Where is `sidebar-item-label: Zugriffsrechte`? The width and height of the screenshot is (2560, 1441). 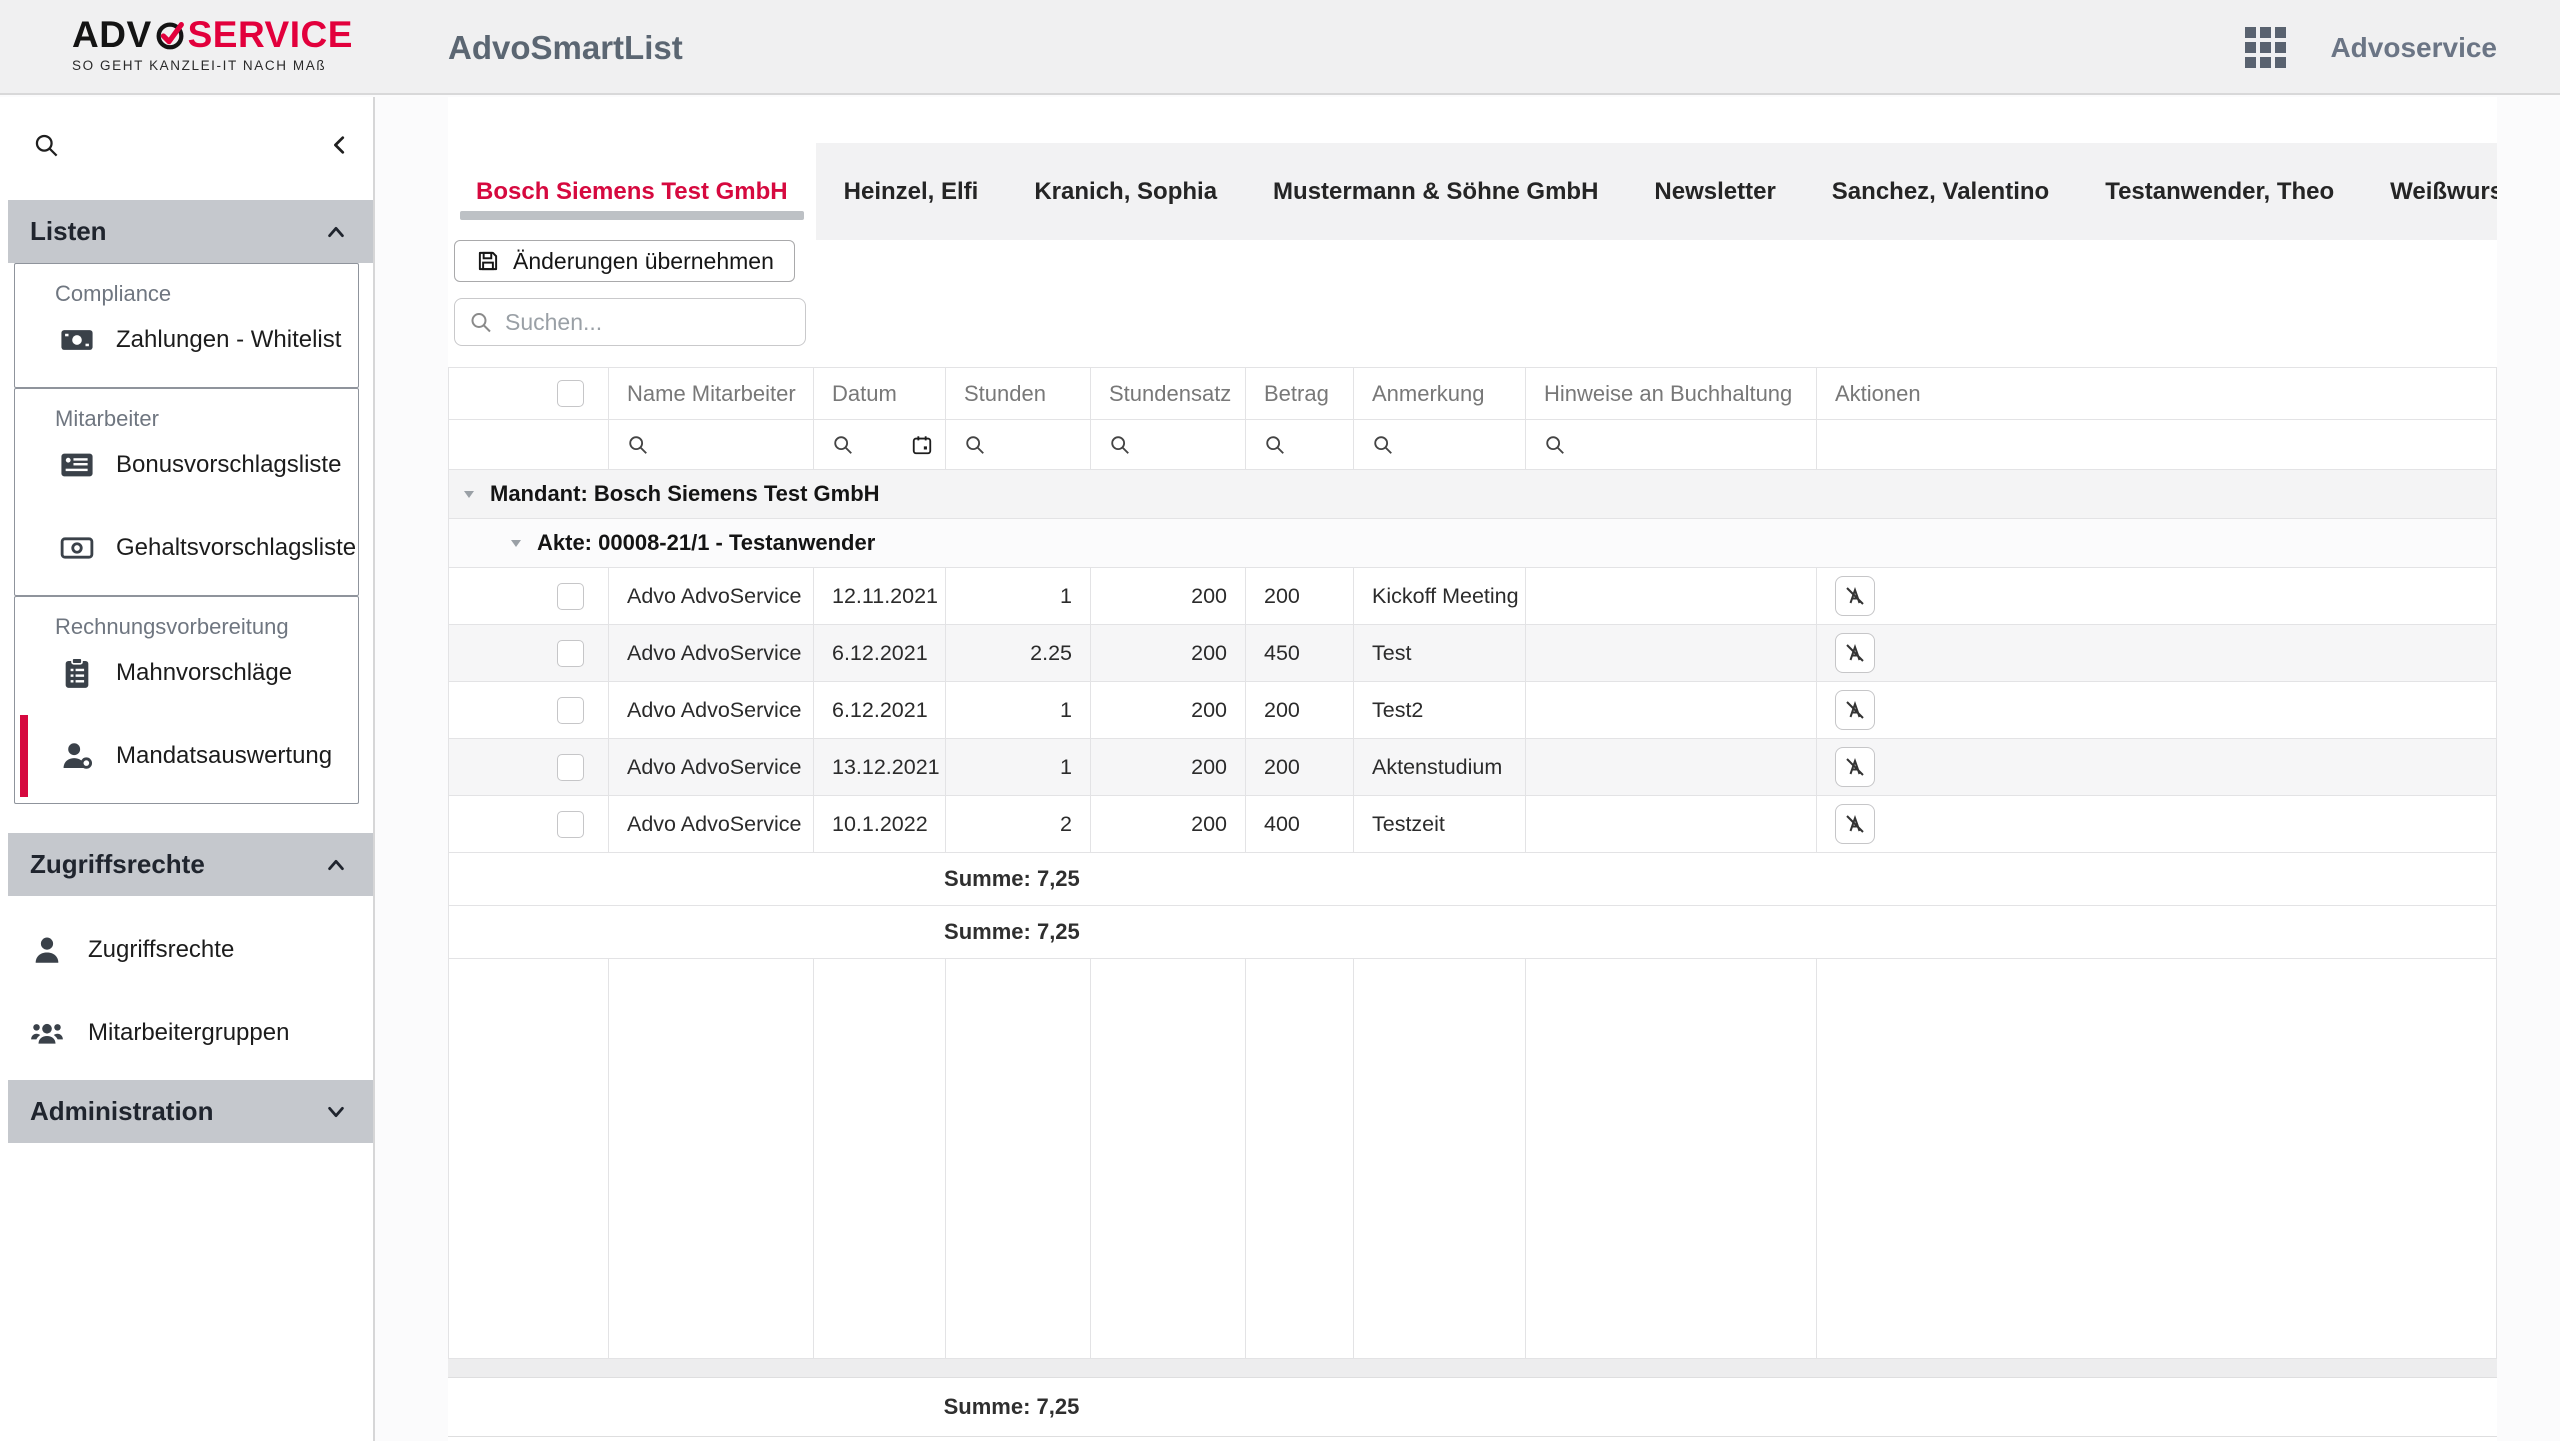 sidebar-item-label: Zugriffsrechte is located at coordinates (161, 949).